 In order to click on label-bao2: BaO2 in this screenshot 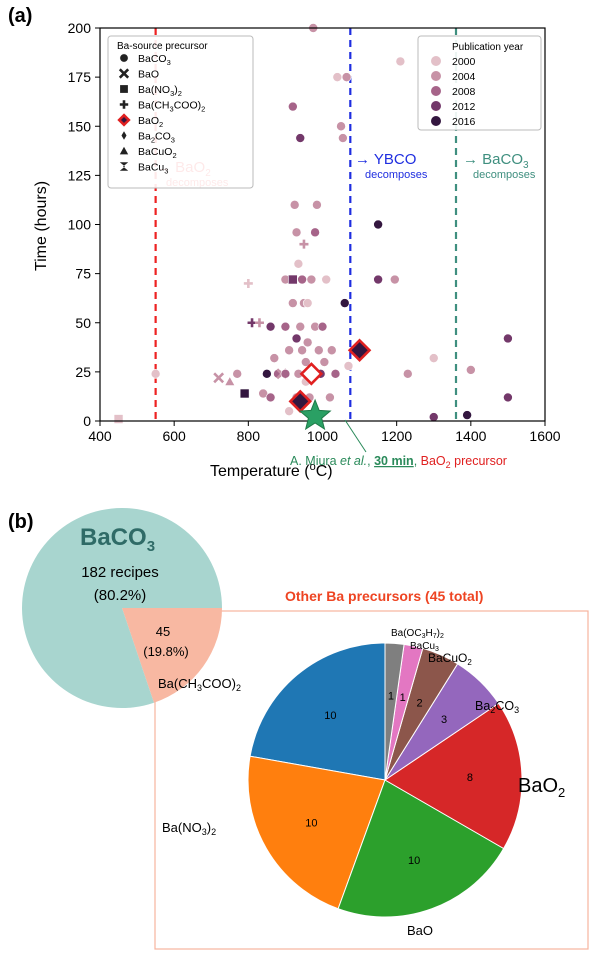, I will do `click(541, 787)`.